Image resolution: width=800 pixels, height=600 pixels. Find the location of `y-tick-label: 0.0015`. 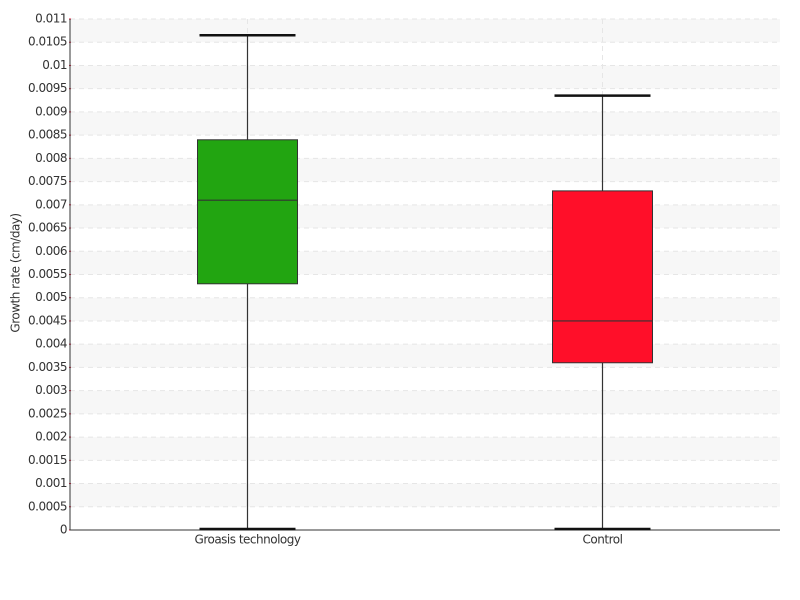

y-tick-label: 0.0015 is located at coordinates (47, 460).